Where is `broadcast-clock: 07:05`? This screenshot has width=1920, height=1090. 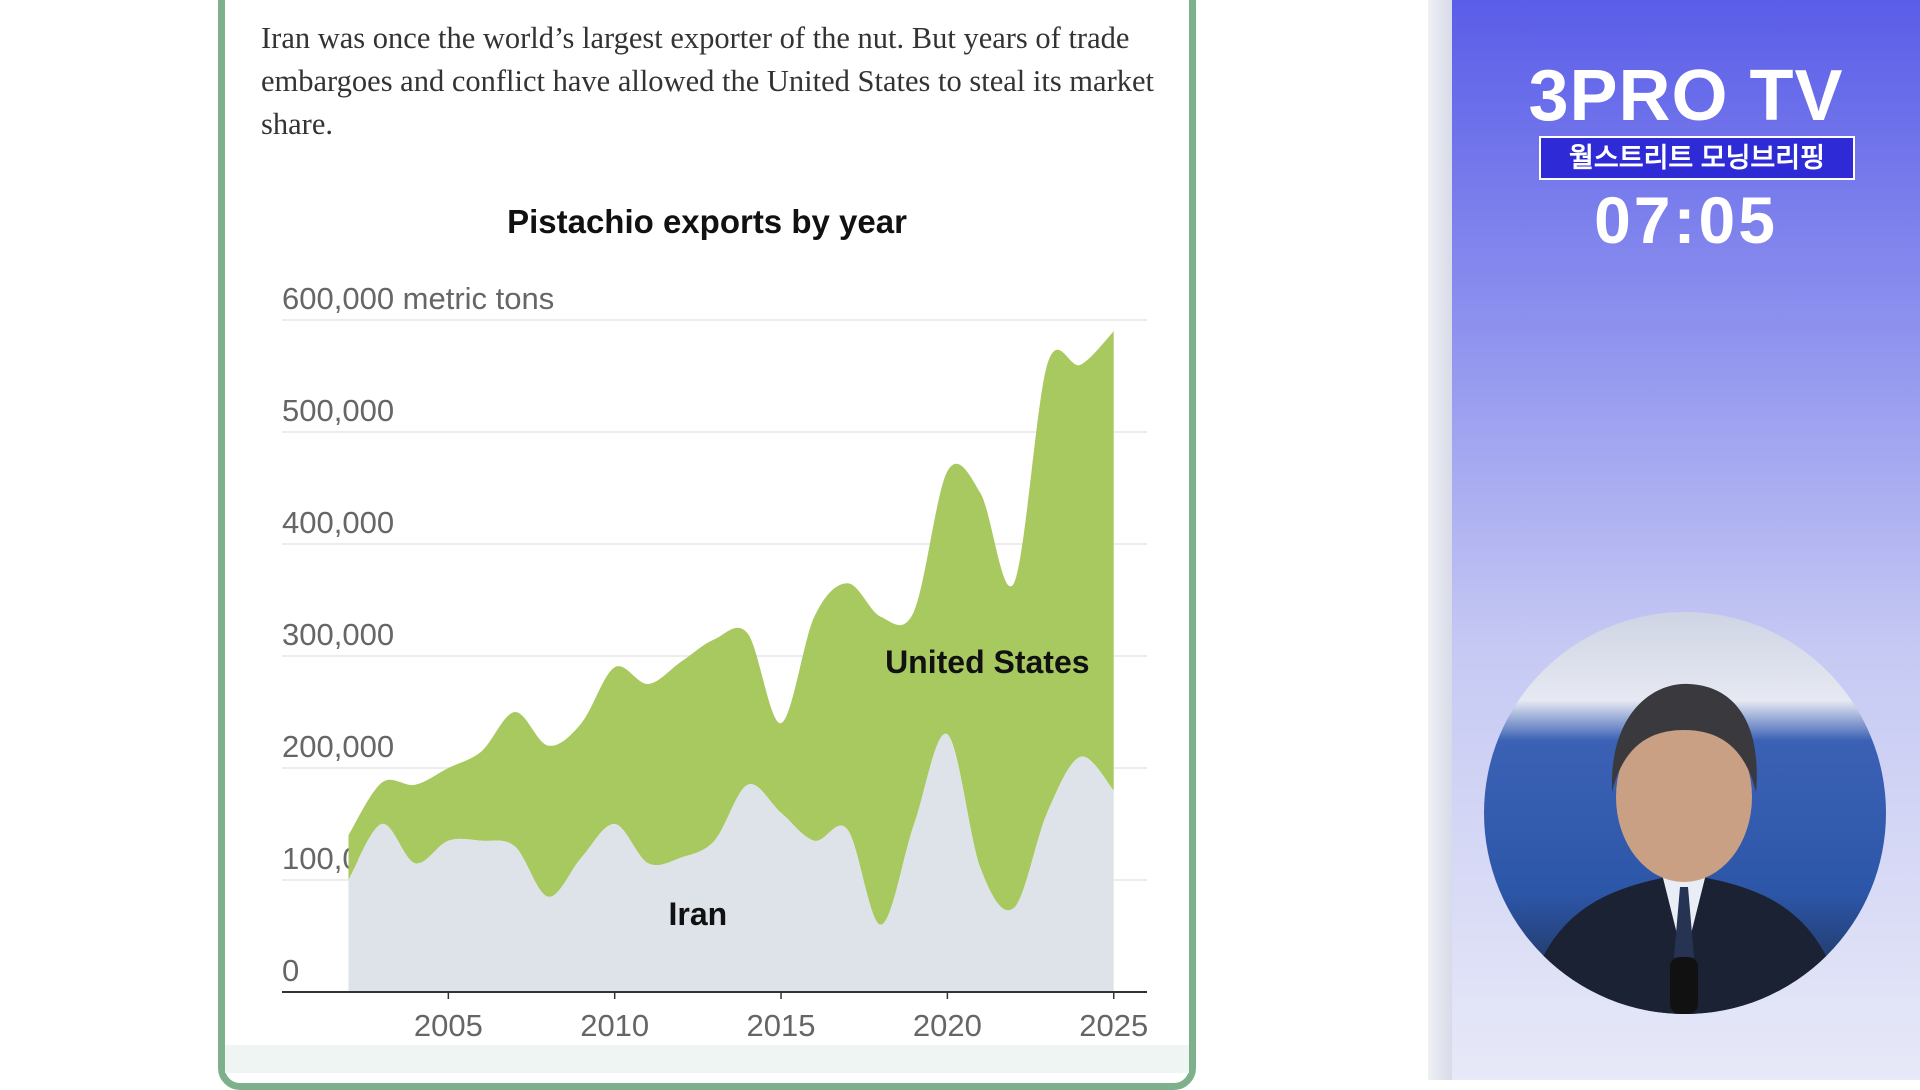
broadcast-clock: 07:05 is located at coordinates (1686, 220).